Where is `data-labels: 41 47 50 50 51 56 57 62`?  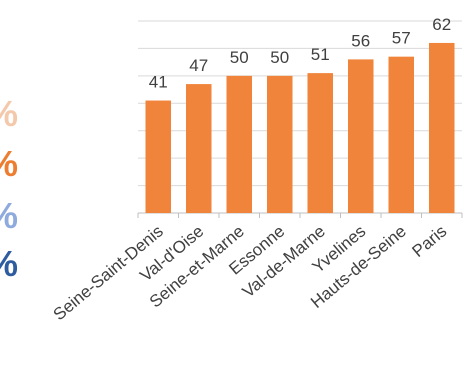
data-labels: 41 47 50 50 51 56 57 62 is located at coordinates (300, 53).